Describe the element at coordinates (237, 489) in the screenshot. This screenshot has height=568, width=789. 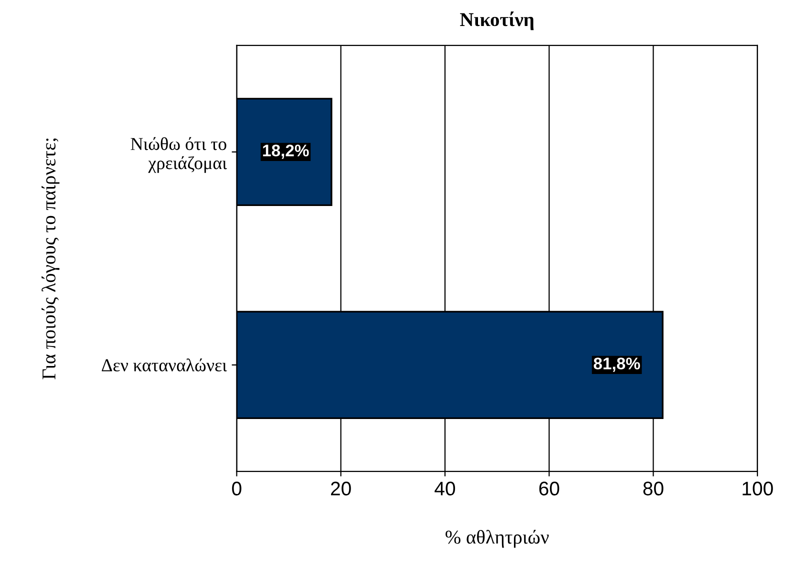
I see `x-tick-label: 0` at that location.